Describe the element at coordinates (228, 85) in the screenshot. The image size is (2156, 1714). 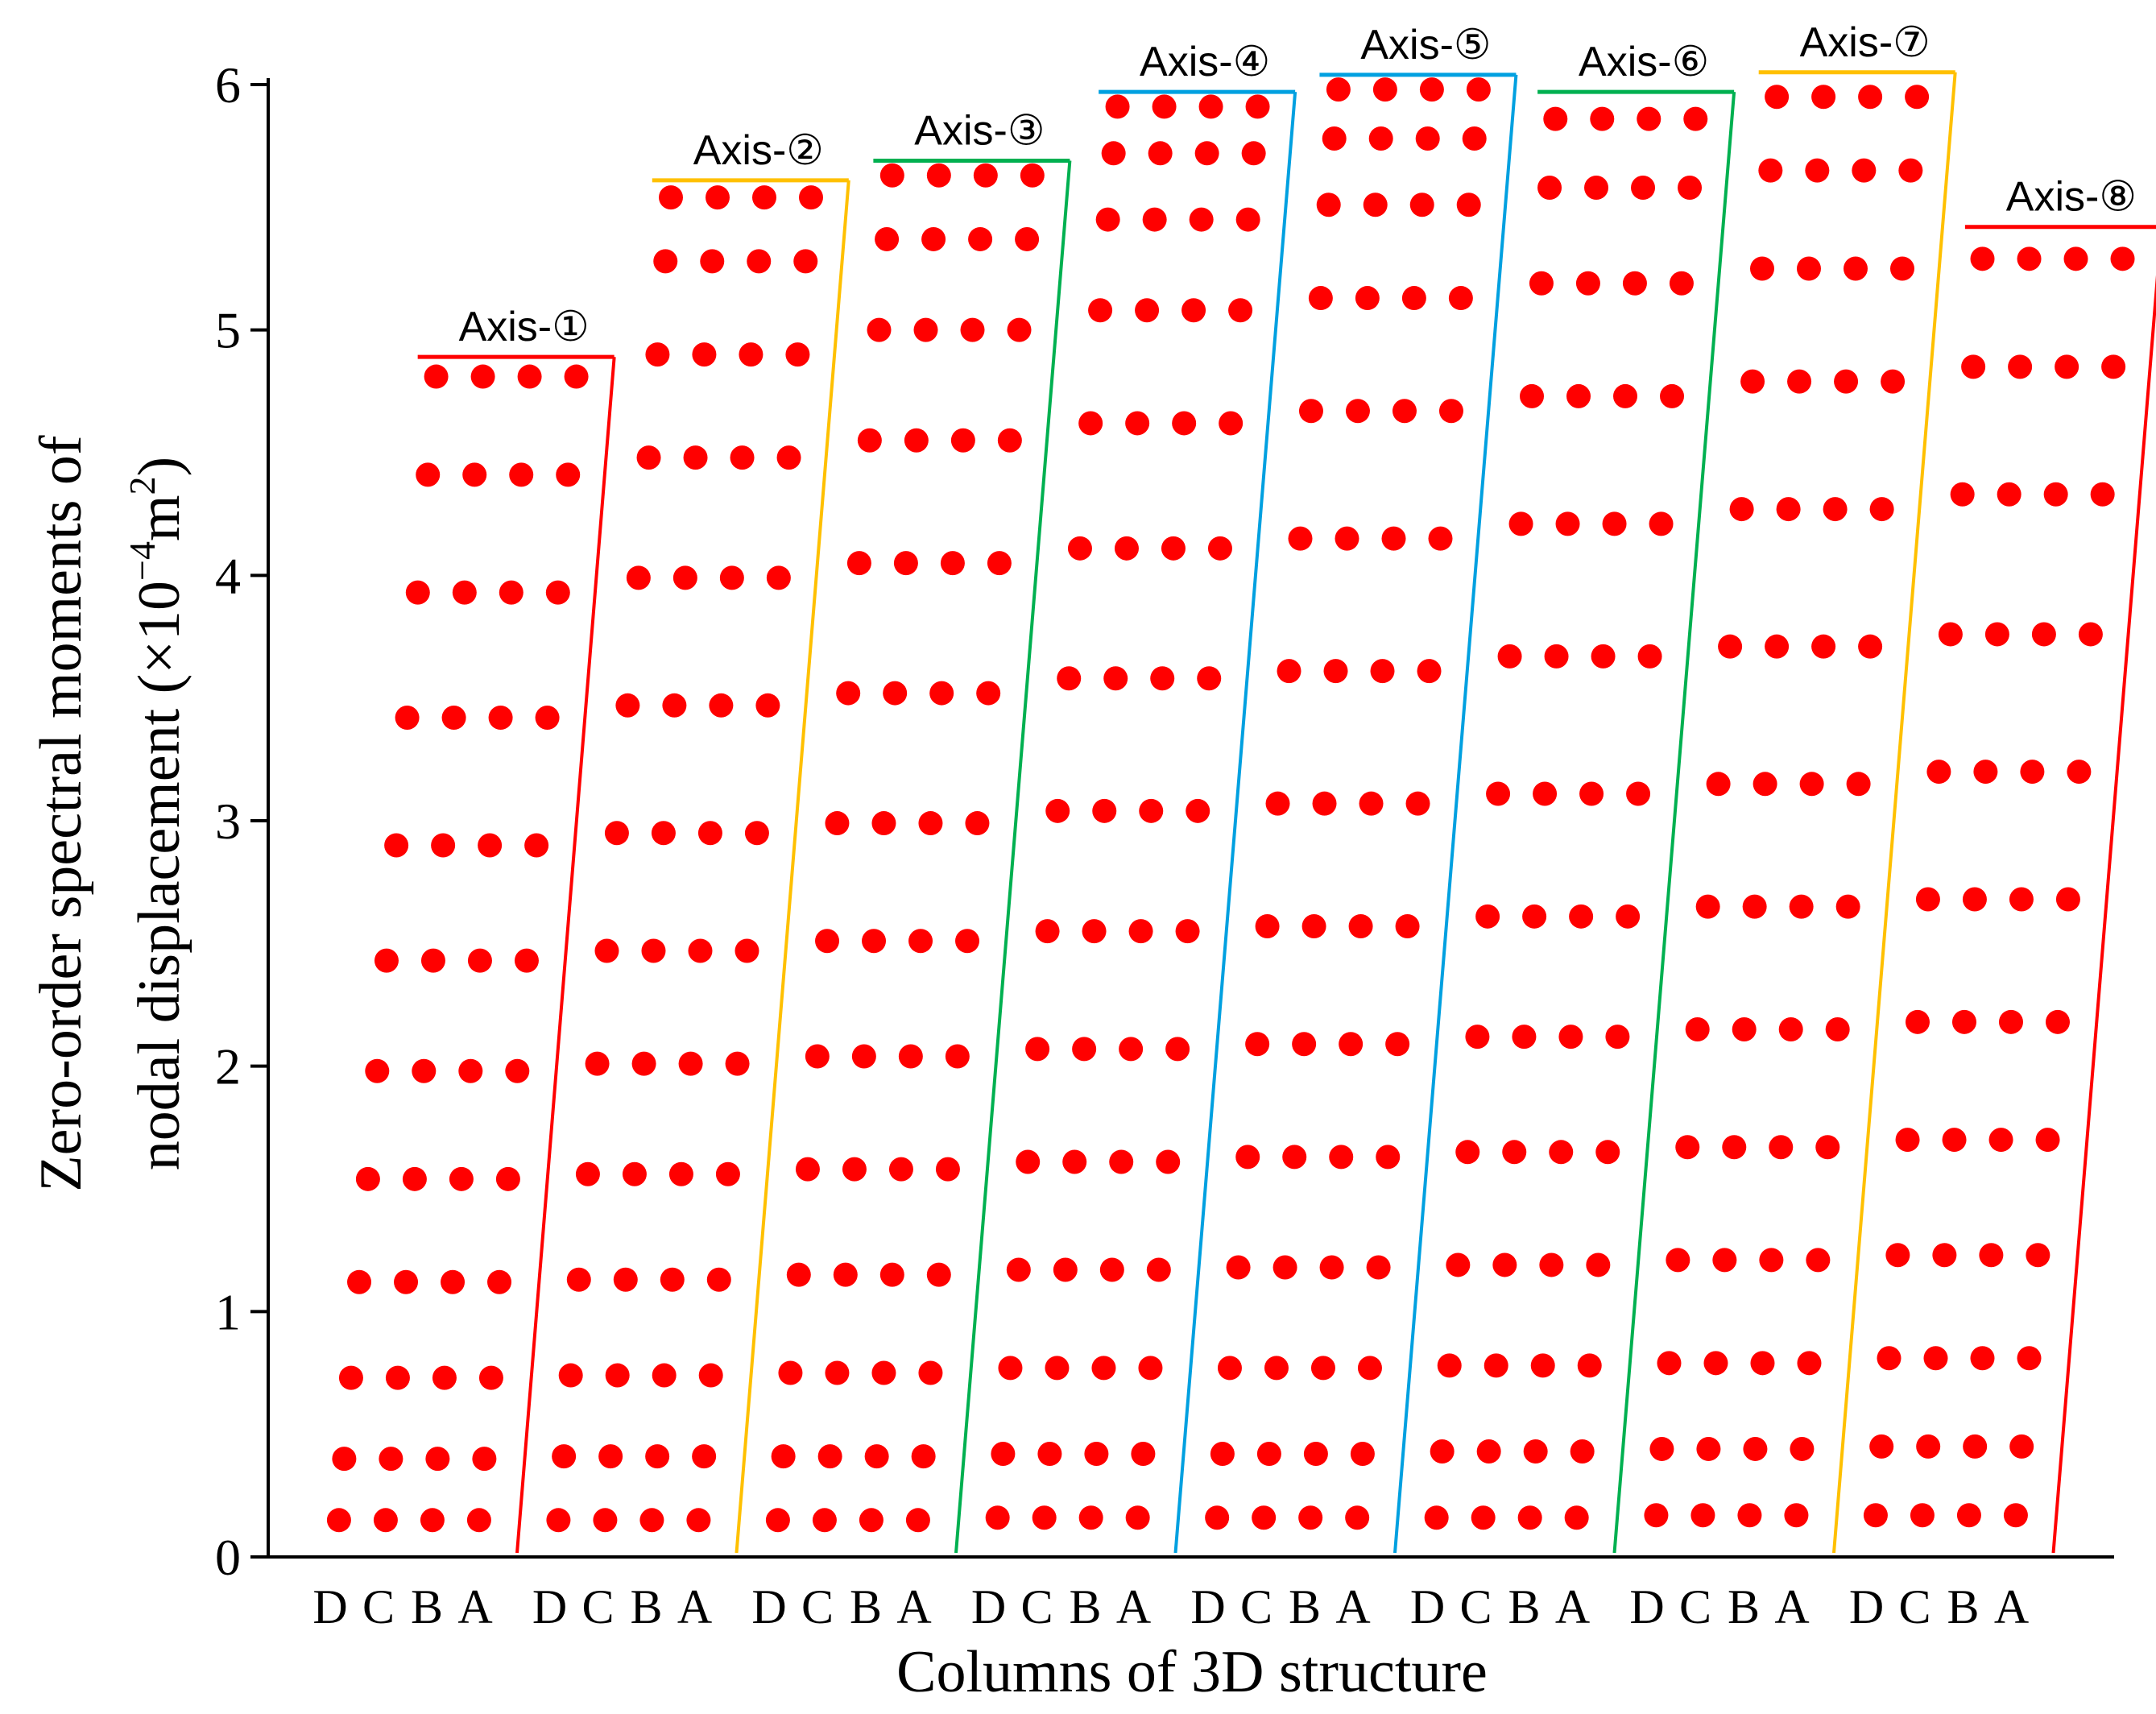
I see `y-tick-label: 6` at that location.